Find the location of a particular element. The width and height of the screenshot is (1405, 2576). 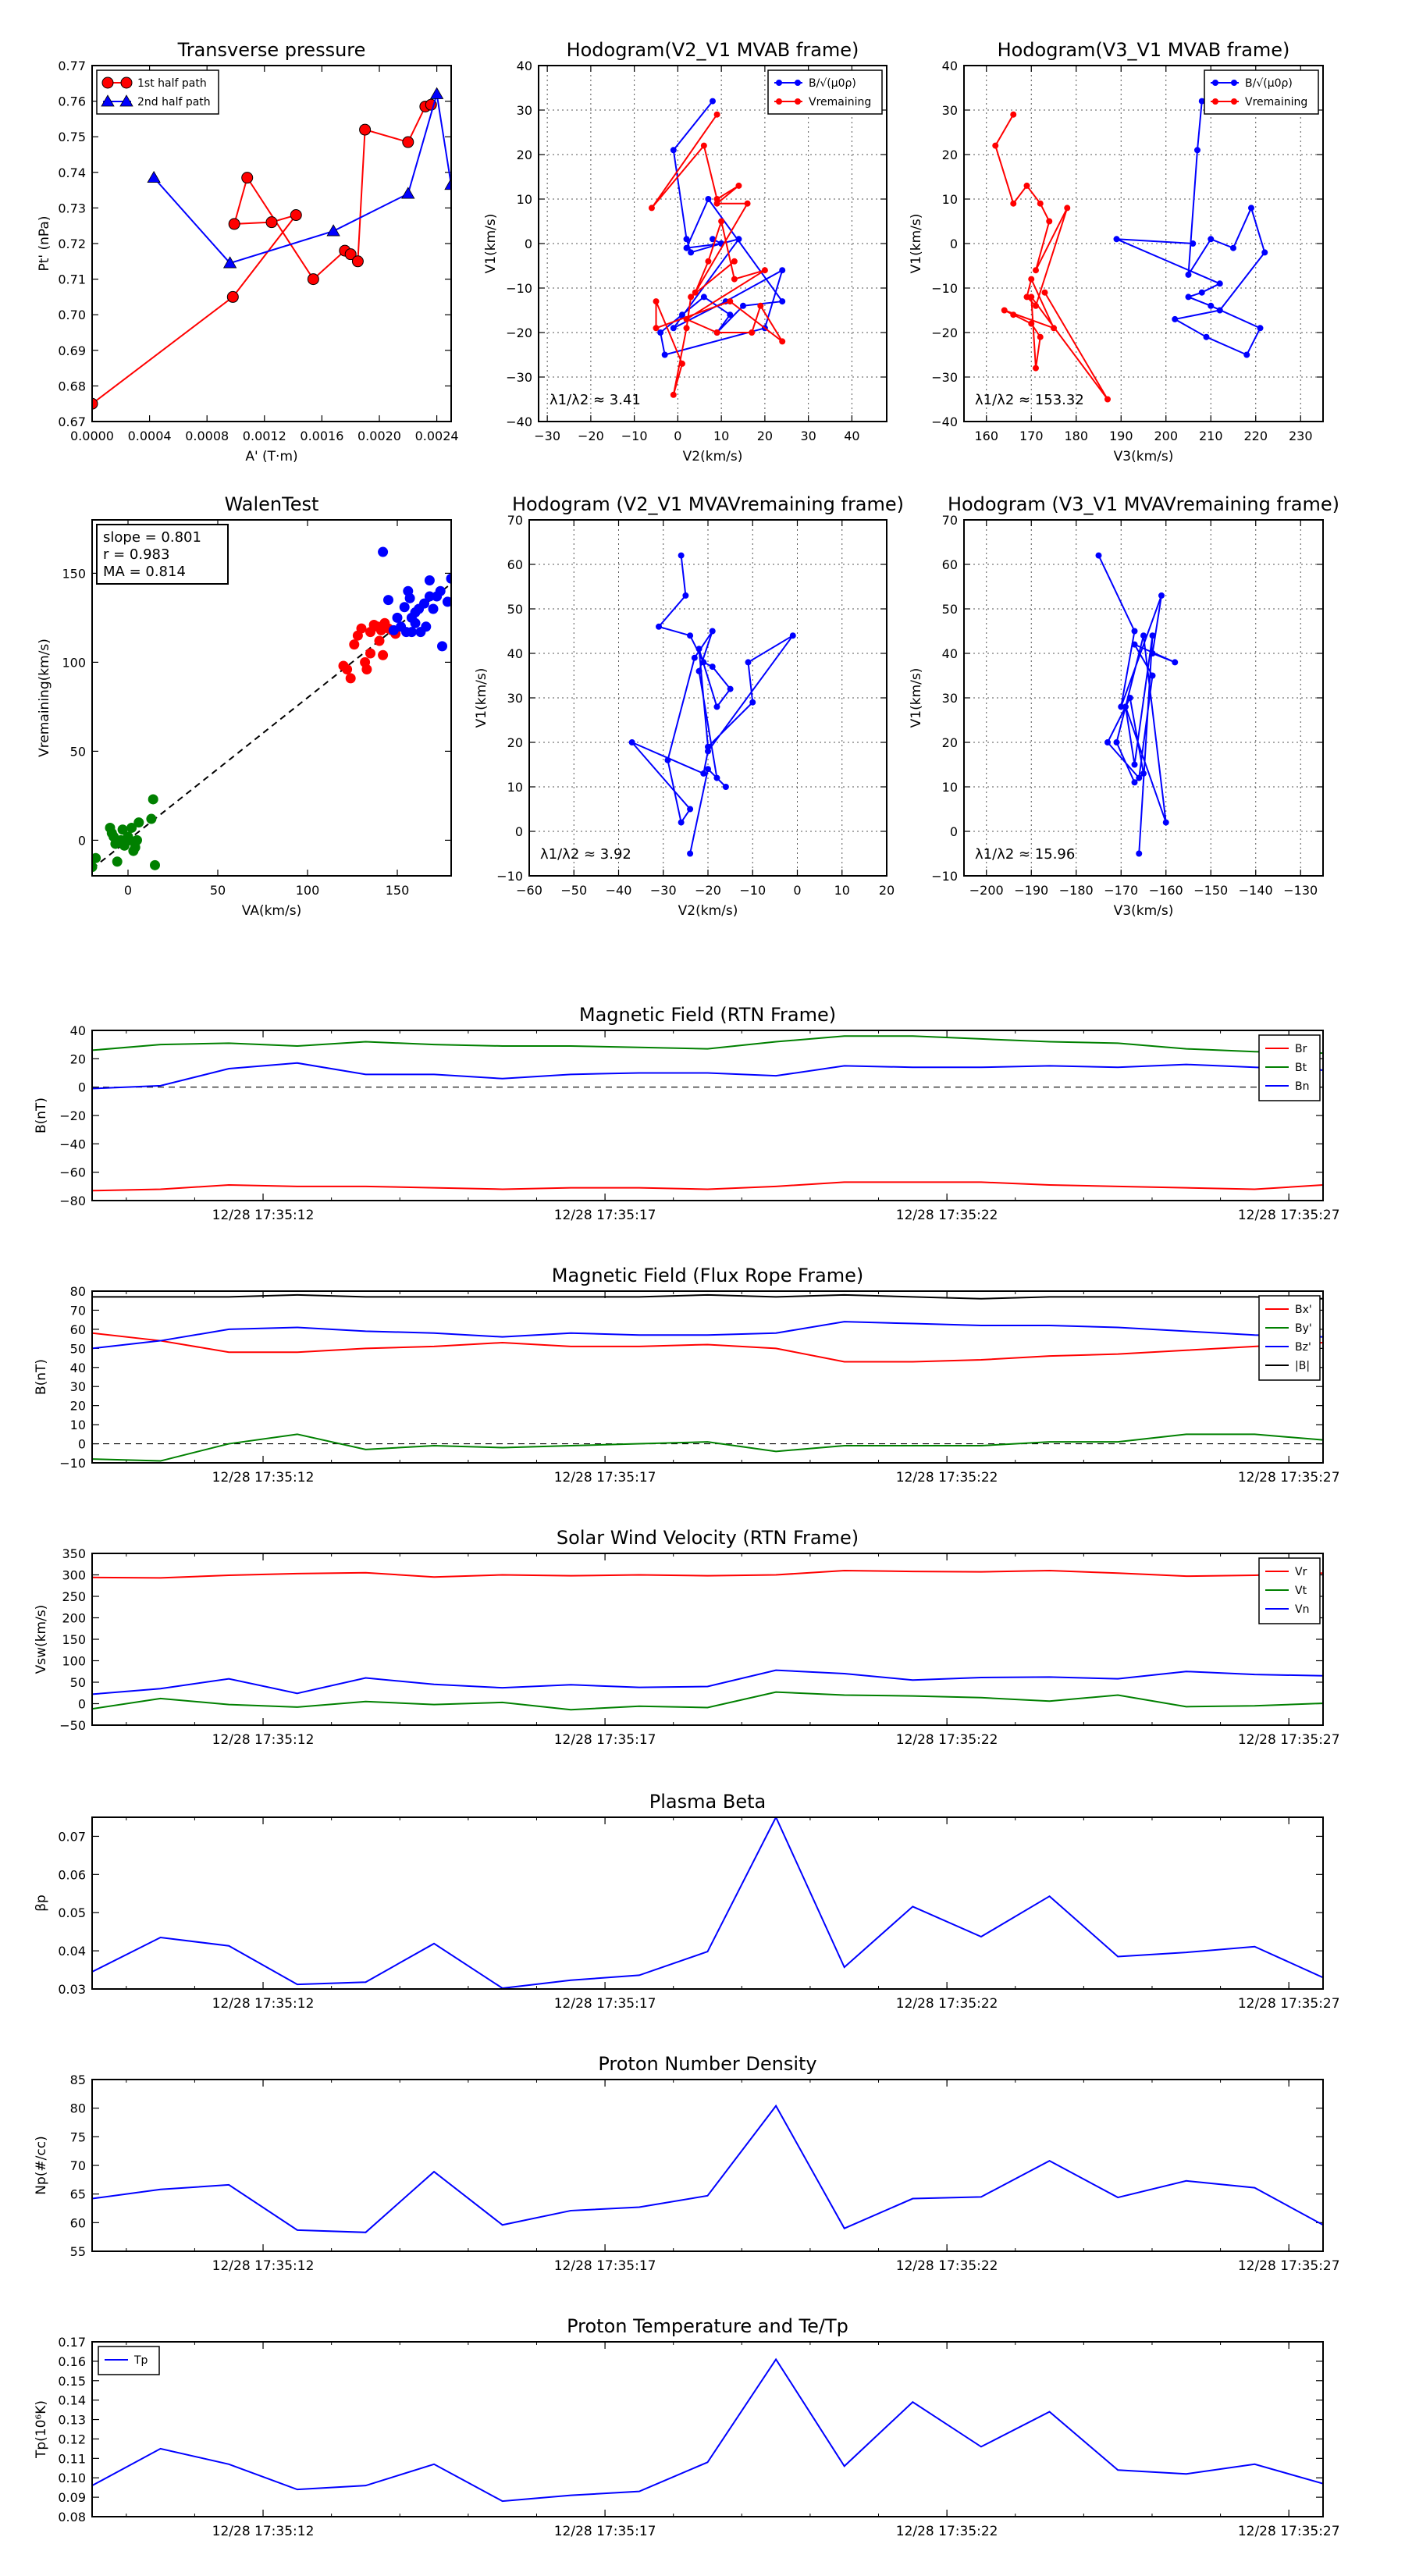

series-|B| is located at coordinates (708, 1296).